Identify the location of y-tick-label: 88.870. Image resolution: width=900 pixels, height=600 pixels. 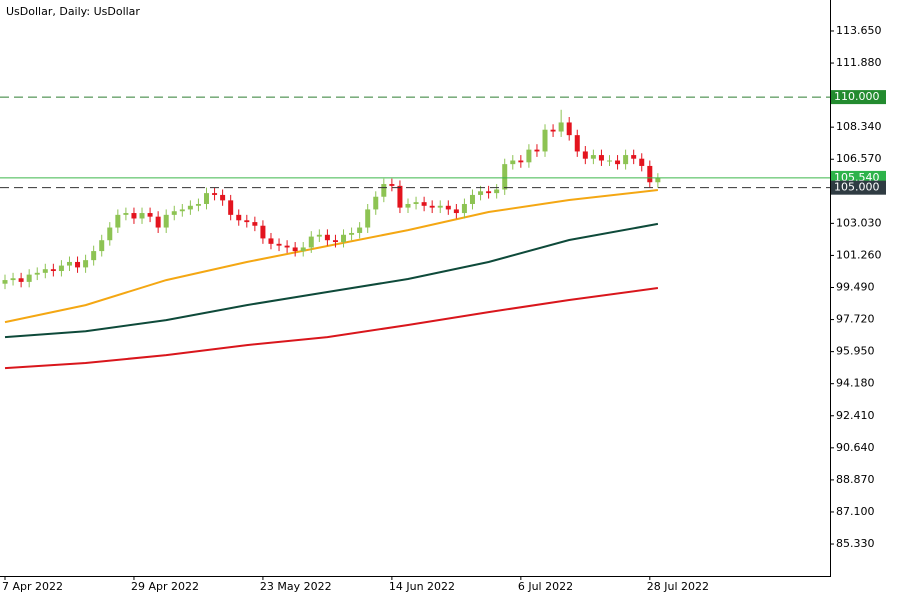
(855, 479).